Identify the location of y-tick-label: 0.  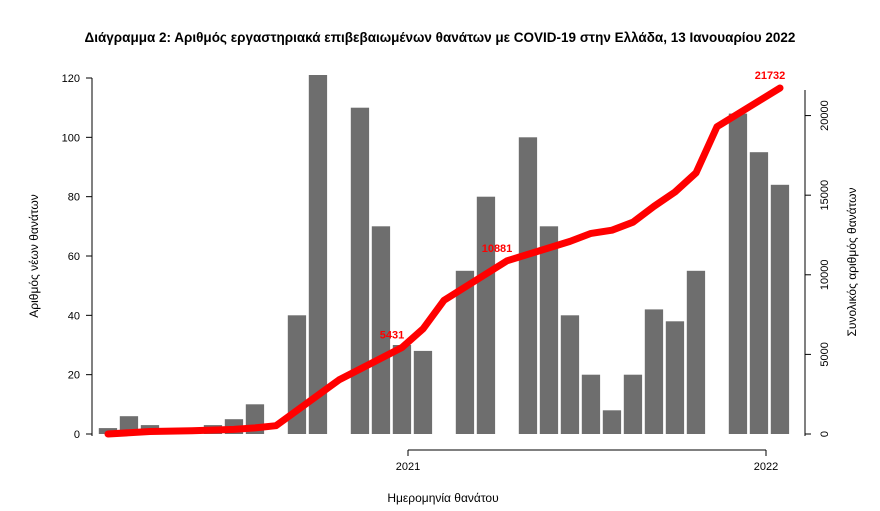
(77, 435).